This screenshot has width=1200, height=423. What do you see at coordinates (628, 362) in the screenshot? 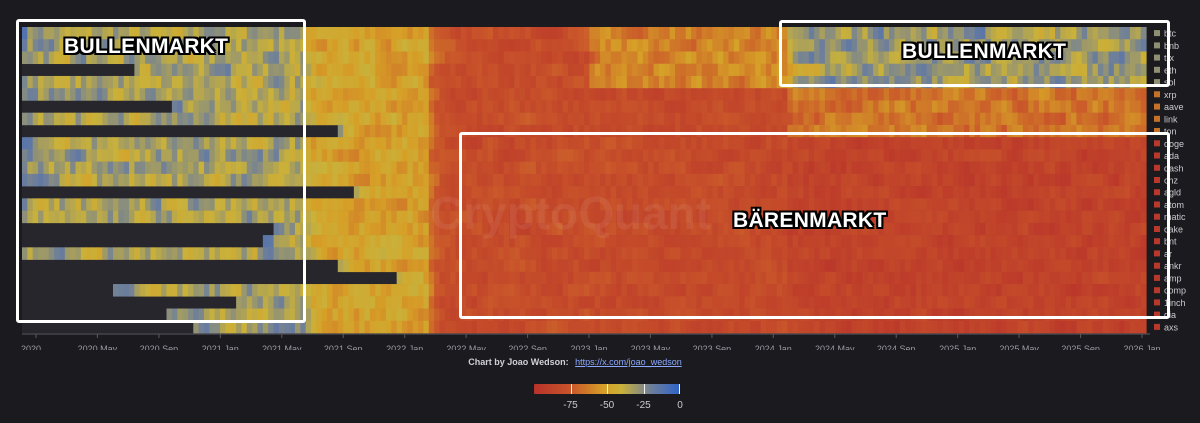
I see `credit-link: https://x.com/joao_wedson` at bounding box center [628, 362].